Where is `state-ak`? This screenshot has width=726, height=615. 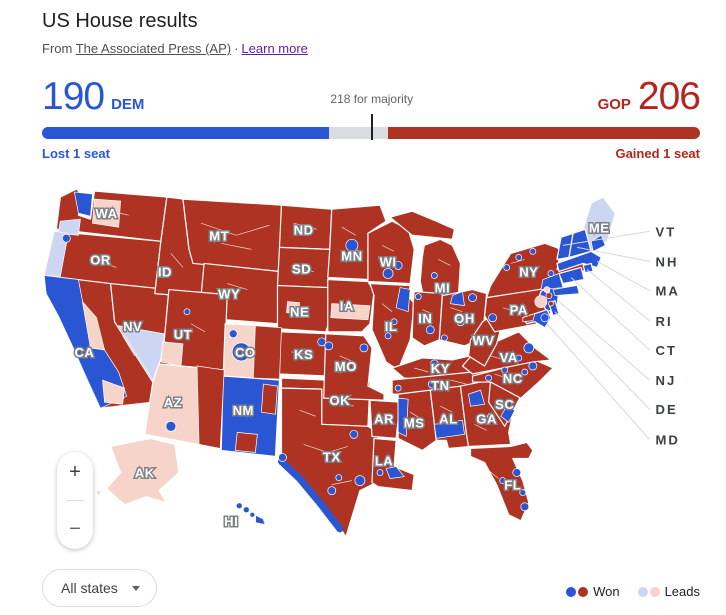 state-ak is located at coordinates (142, 471).